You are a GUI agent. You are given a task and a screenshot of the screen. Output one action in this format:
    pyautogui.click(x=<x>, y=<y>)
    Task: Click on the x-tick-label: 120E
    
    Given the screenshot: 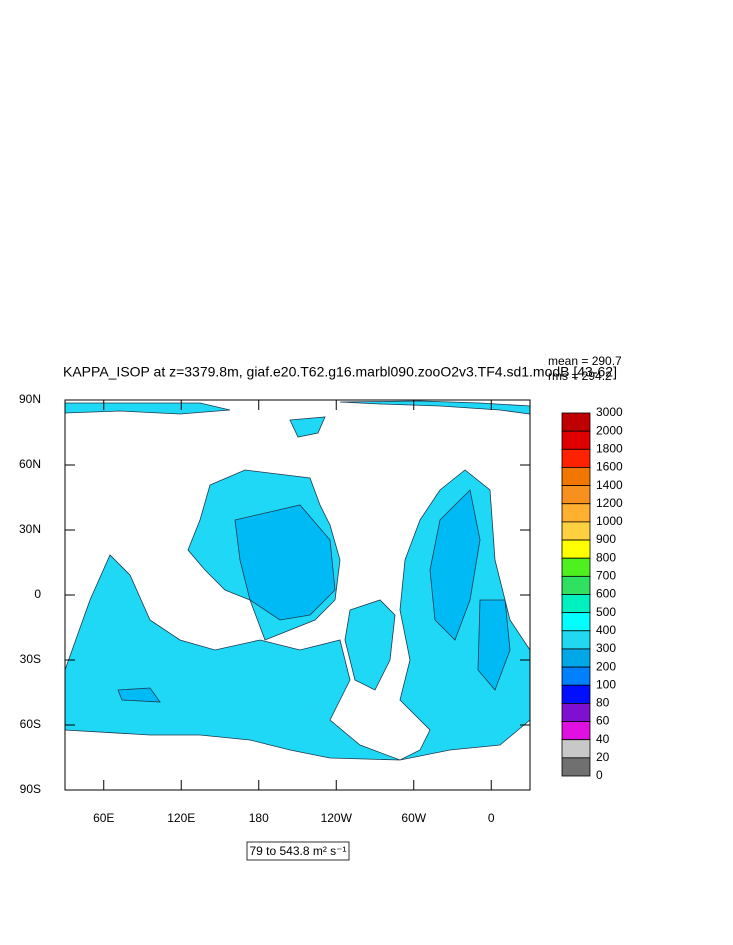 What is the action you would take?
    pyautogui.click(x=181, y=818)
    